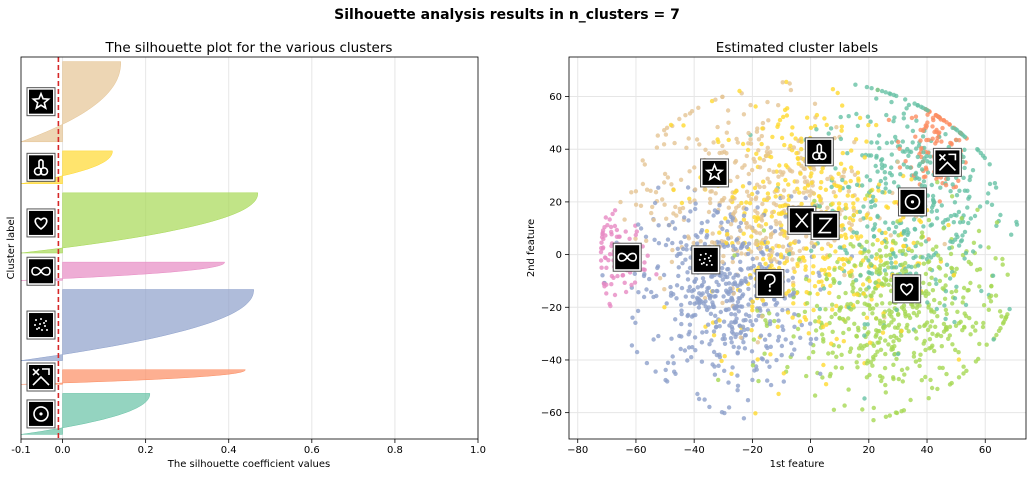 Image resolution: width=1032 pixels, height=480 pixels. What do you see at coordinates (41, 258) in the screenshot?
I see `silhouette-cluster-icons` at bounding box center [41, 258].